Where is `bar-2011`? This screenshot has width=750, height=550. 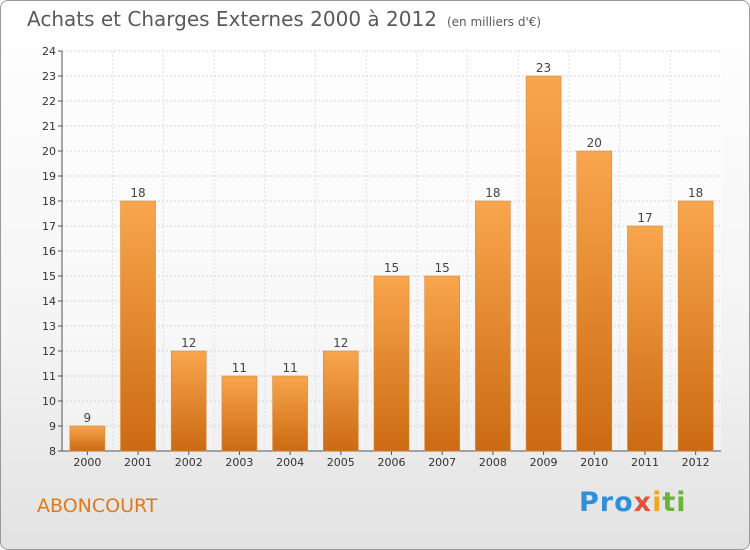
bar-2011 is located at coordinates (645, 338).